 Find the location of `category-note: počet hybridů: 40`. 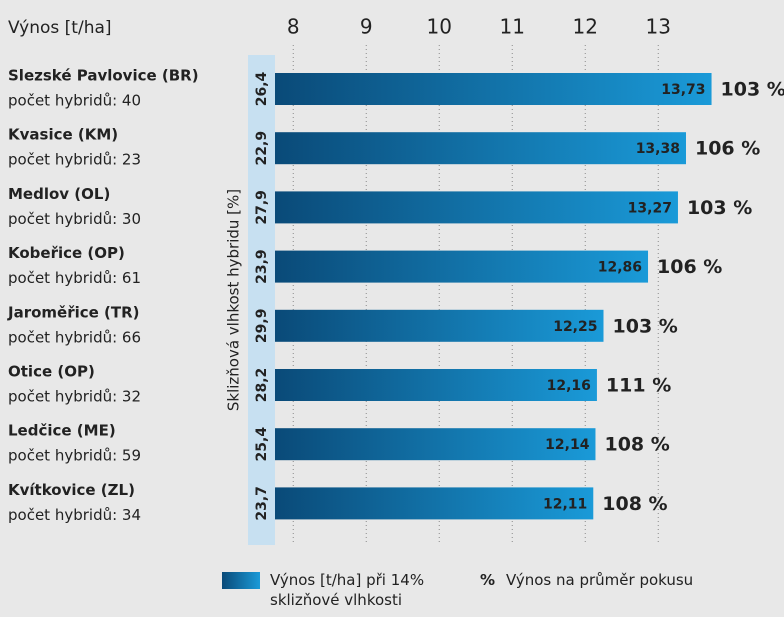

category-note: počet hybridů: 40 is located at coordinates (74, 101).